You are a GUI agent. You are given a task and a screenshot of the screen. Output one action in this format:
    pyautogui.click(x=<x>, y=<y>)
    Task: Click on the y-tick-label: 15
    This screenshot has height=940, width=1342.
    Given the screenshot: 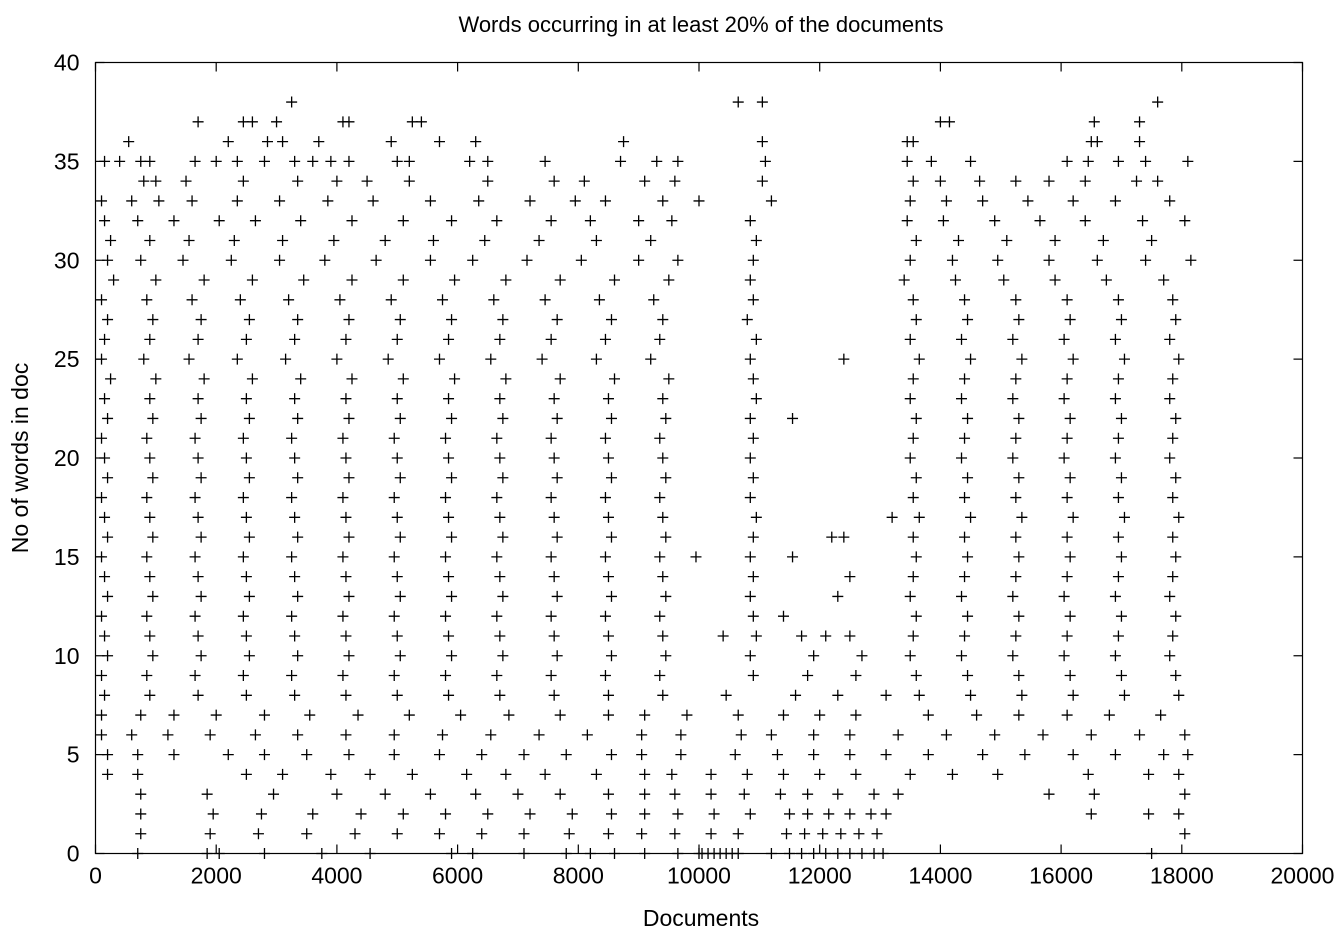 What is the action you would take?
    pyautogui.click(x=67, y=557)
    